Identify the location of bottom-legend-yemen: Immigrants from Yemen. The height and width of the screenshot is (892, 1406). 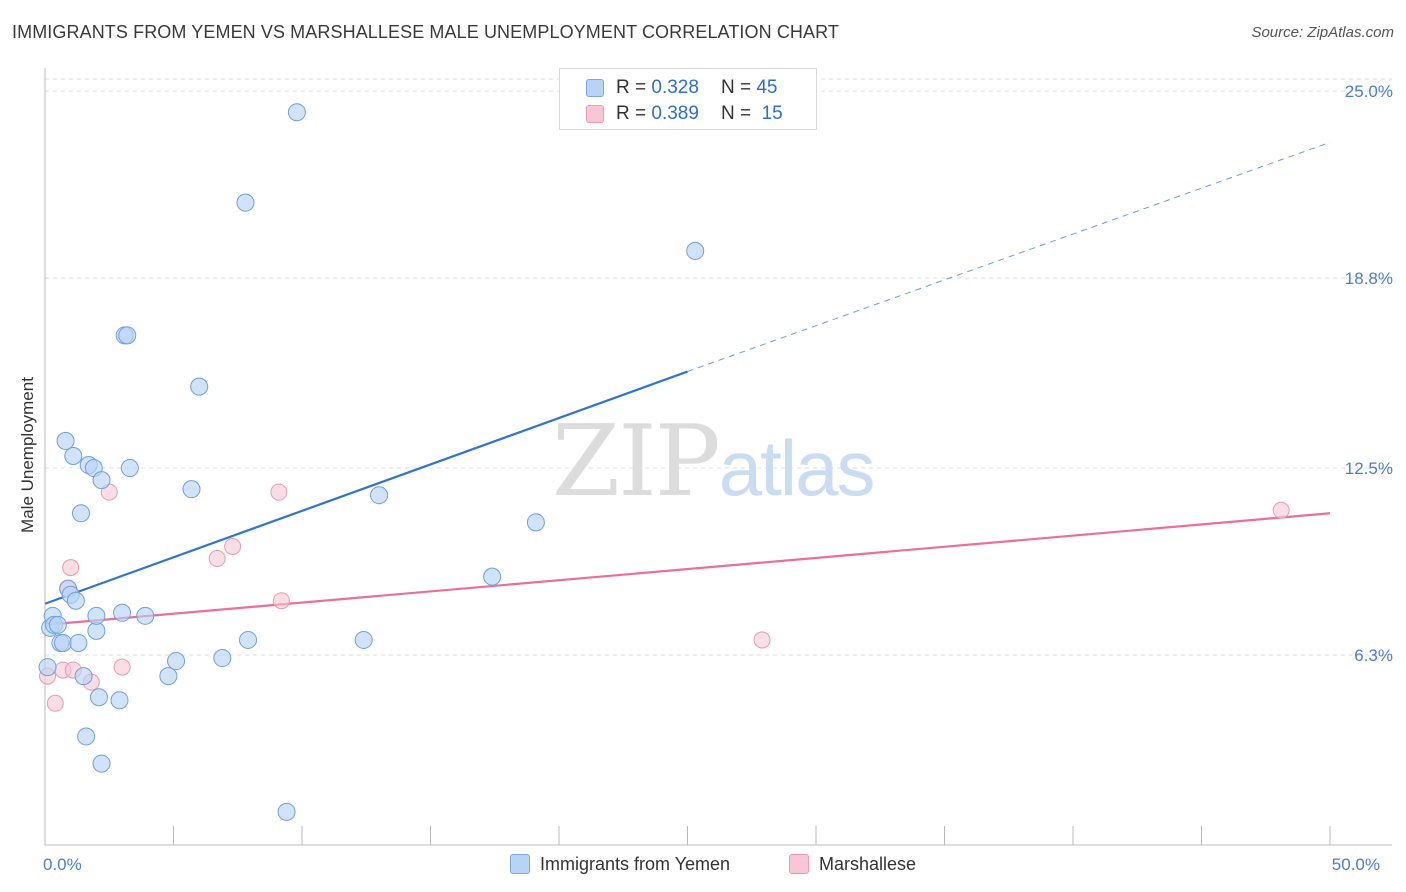
(620, 864).